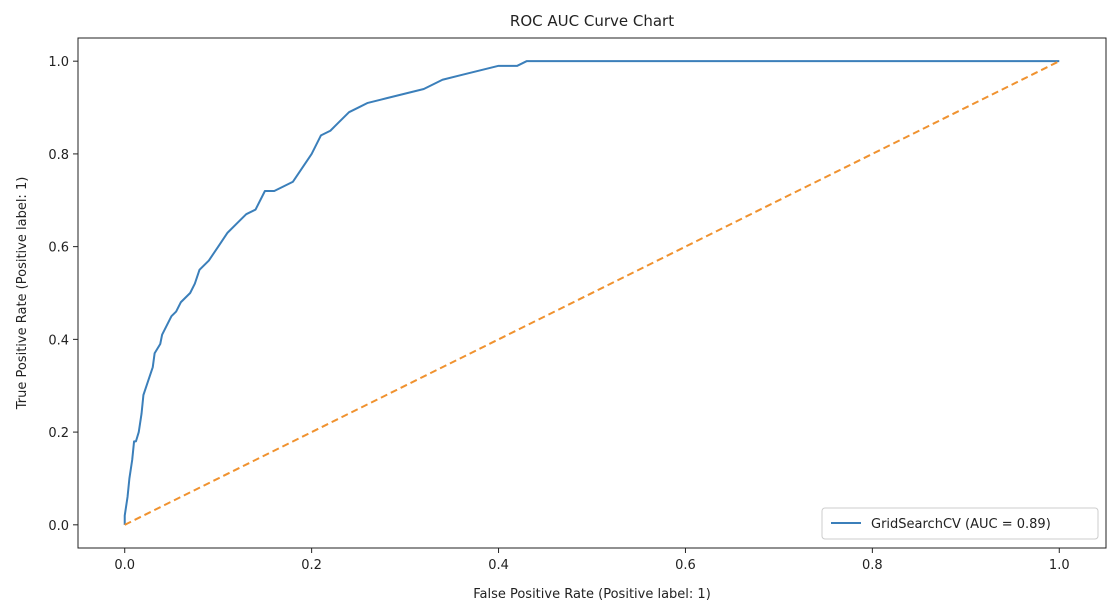  I want to click on x-axis-label: False Positive Rate (Positive label: 1), so click(592, 594).